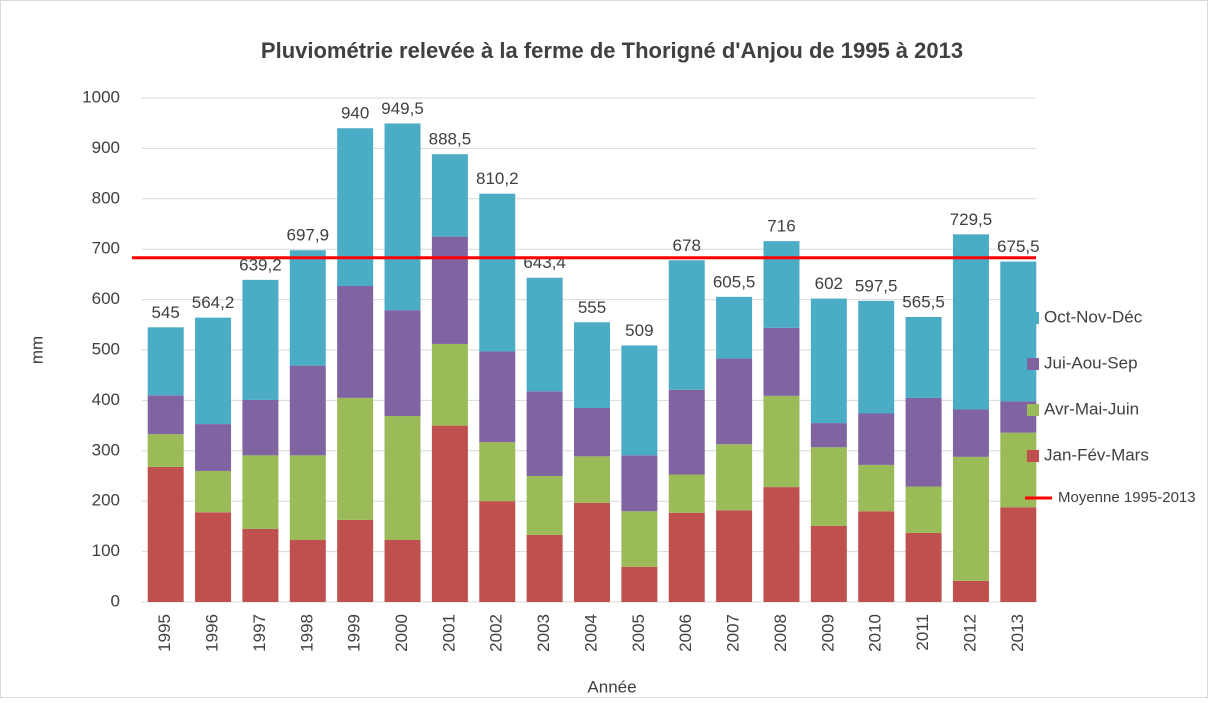 This screenshot has height=703, width=1208. Describe the element at coordinates (115, 600) in the screenshot. I see `y-tick-label: 0` at that location.